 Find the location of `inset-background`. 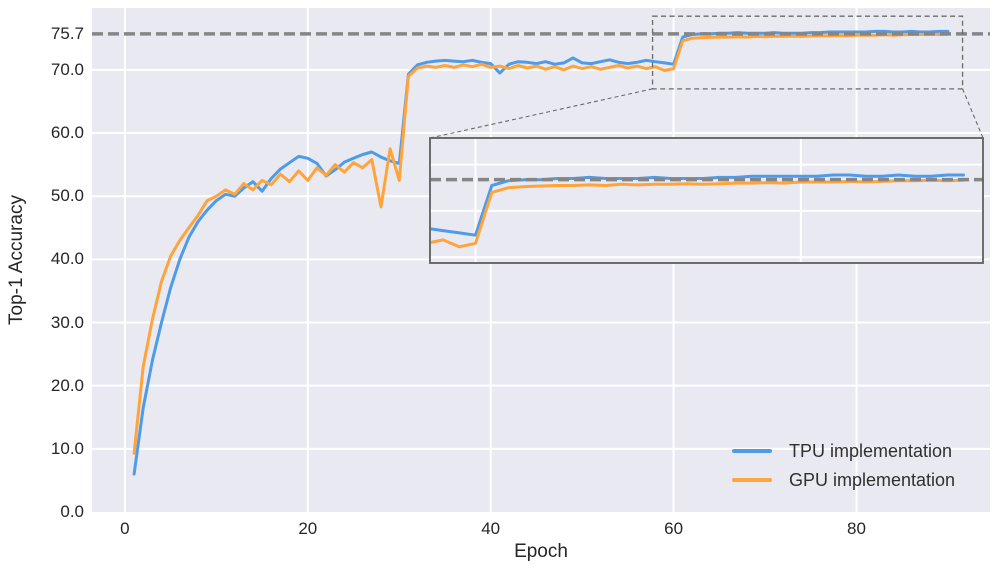

inset-background is located at coordinates (706, 200).